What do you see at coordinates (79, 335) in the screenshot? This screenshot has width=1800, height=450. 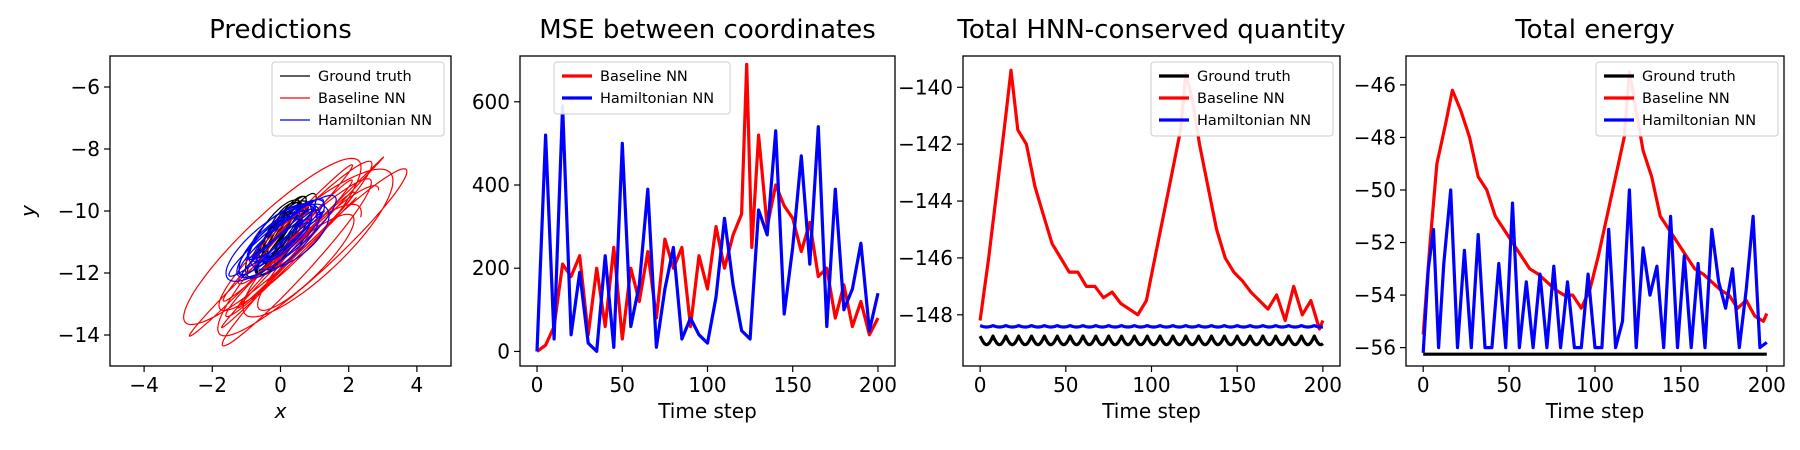 I see `y-tick-label: −14` at bounding box center [79, 335].